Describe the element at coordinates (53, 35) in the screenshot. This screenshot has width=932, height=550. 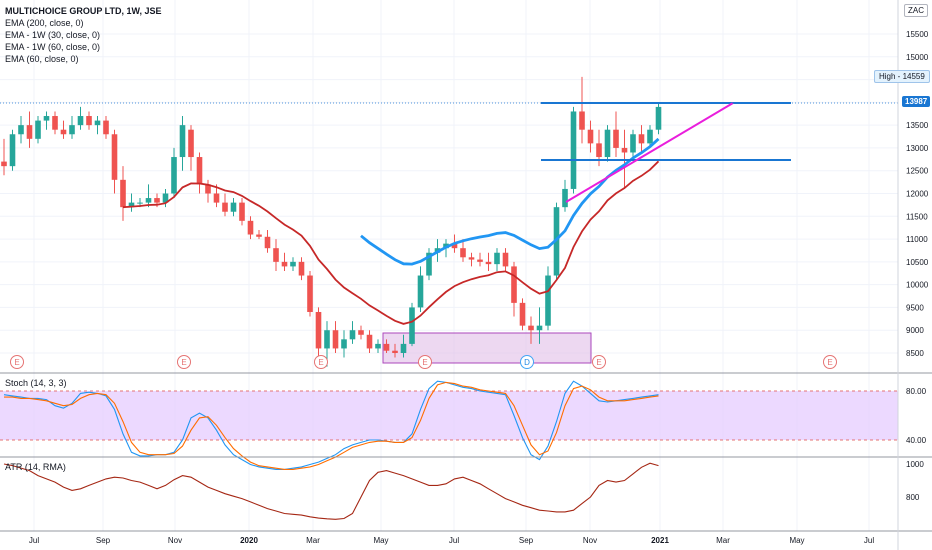
I see `legend-ema-1w-30: EMA - 1W (30, close, 0)` at that location.